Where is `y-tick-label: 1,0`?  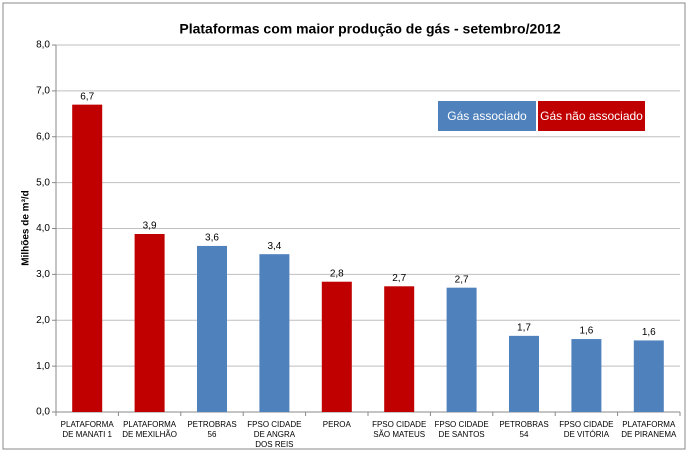 y-tick-label: 1,0 is located at coordinates (43, 366).